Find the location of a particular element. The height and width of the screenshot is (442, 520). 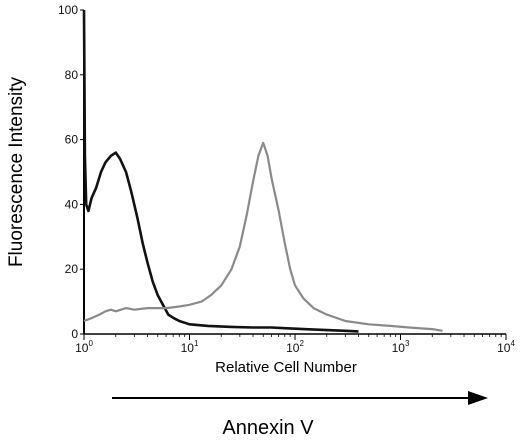

y-tick-label: 40 is located at coordinates (72, 204).